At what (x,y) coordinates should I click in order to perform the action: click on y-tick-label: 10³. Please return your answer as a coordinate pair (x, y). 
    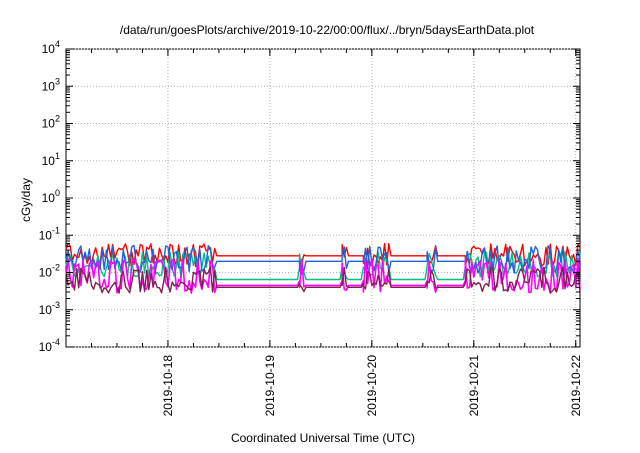
    Looking at the image, I should click on (51, 84).